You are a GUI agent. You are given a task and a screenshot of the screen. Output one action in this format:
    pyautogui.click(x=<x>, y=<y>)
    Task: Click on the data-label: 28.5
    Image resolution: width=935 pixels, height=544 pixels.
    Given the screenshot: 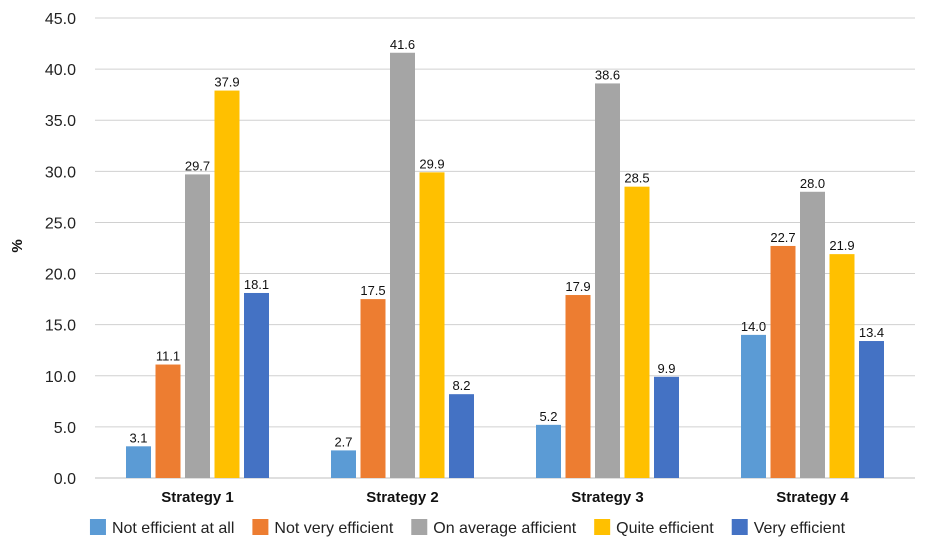 What is the action you would take?
    pyautogui.click(x=636, y=178)
    